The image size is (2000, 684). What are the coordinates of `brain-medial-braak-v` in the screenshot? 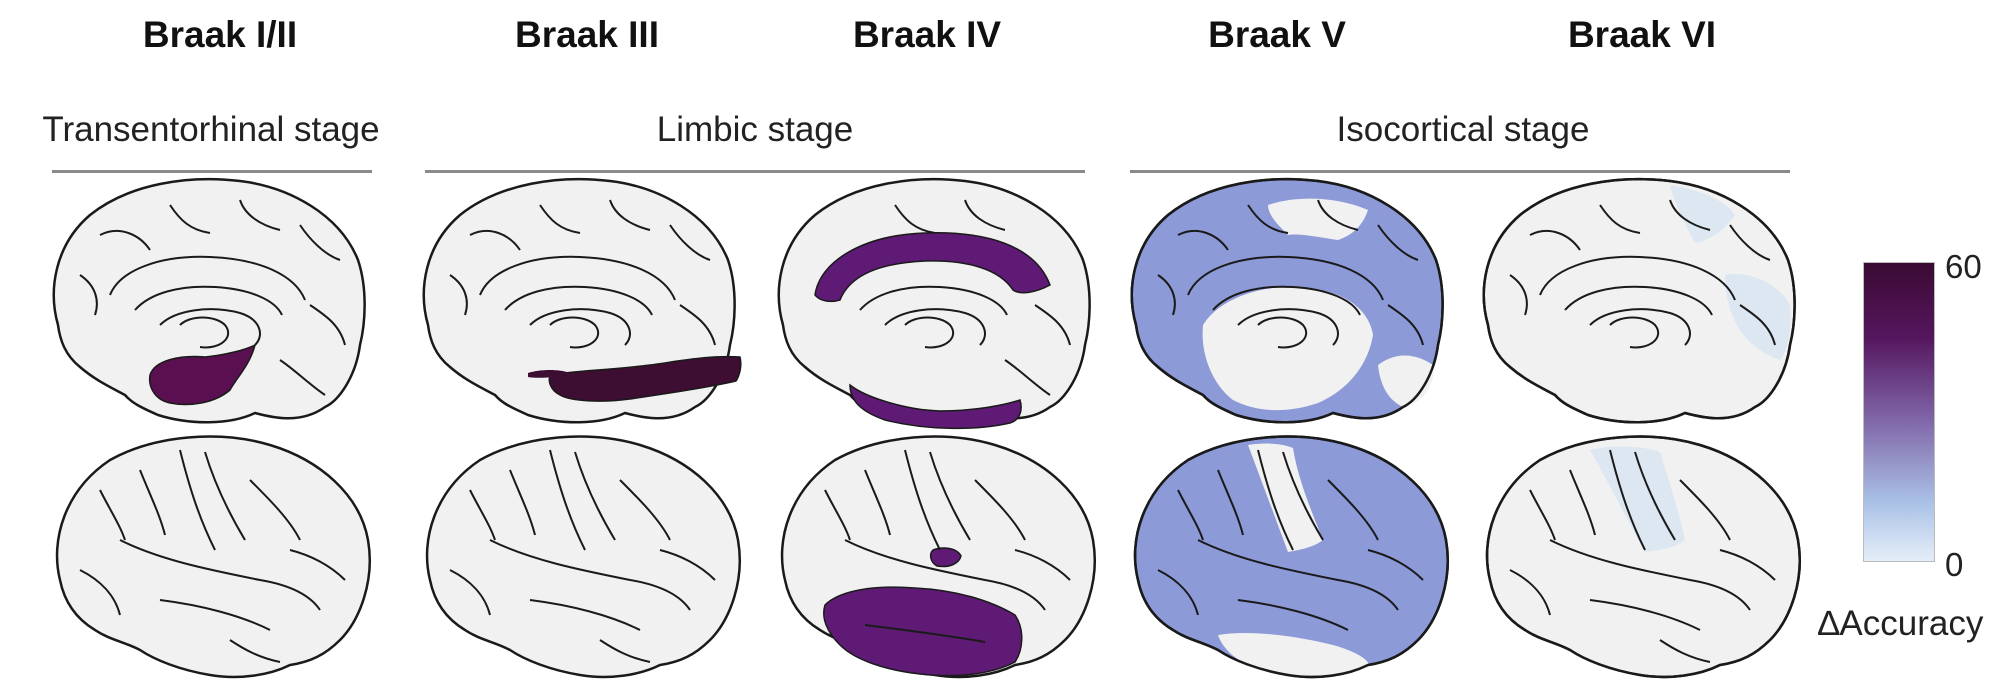 It's located at (1287, 300).